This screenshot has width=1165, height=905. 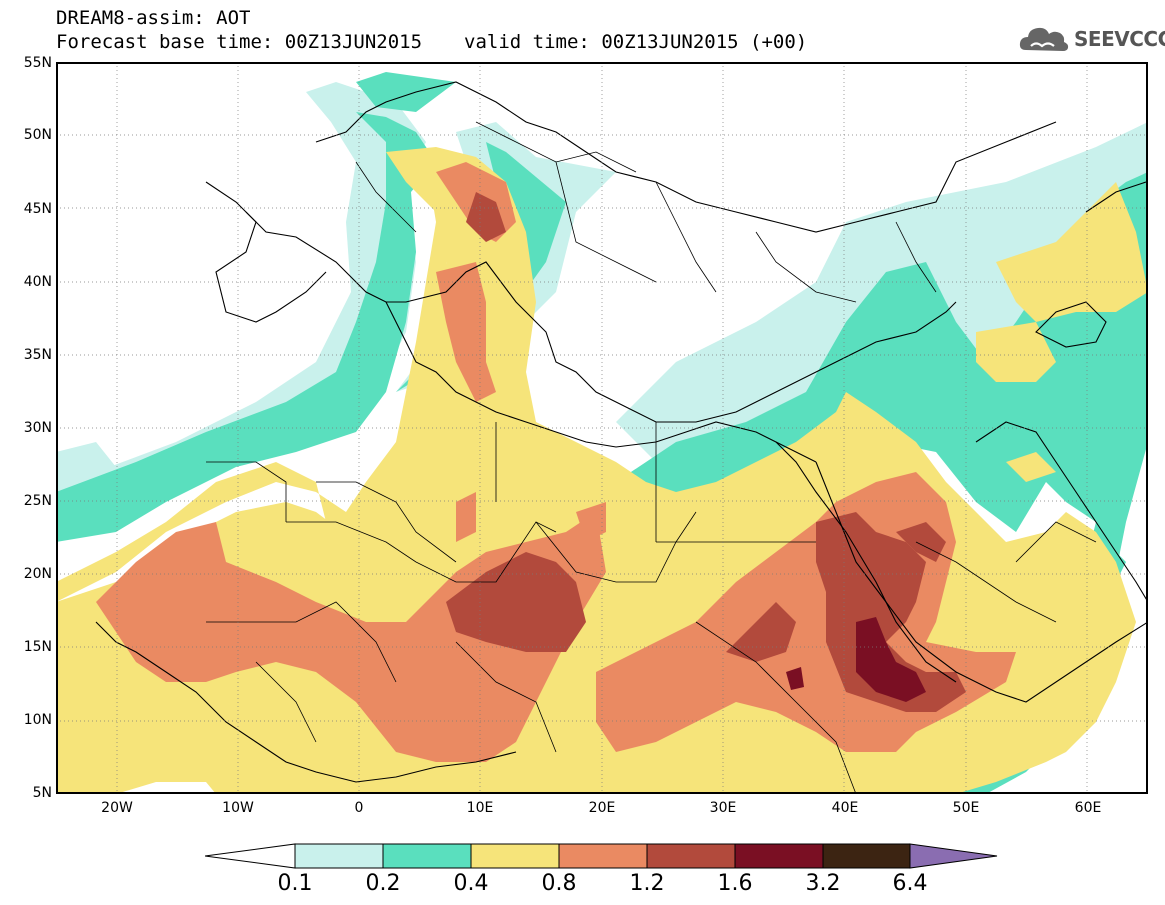 I want to click on lon-label: 10W, so click(x=238, y=808).